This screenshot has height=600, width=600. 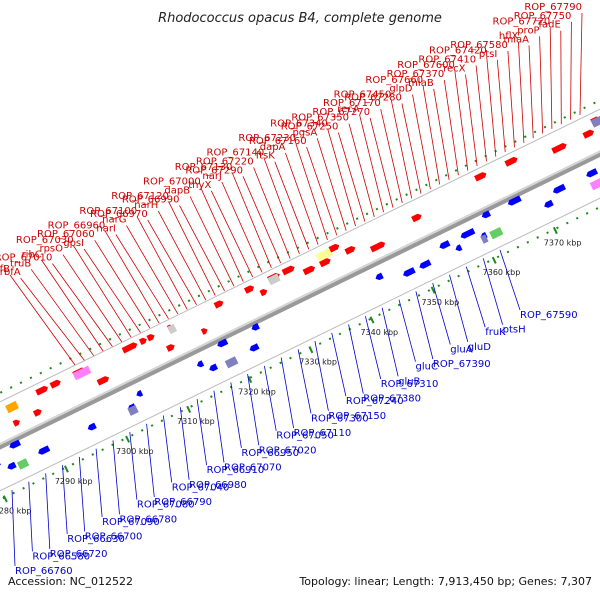 I want to click on top-gene-label: fadE, so click(x=549, y=25).